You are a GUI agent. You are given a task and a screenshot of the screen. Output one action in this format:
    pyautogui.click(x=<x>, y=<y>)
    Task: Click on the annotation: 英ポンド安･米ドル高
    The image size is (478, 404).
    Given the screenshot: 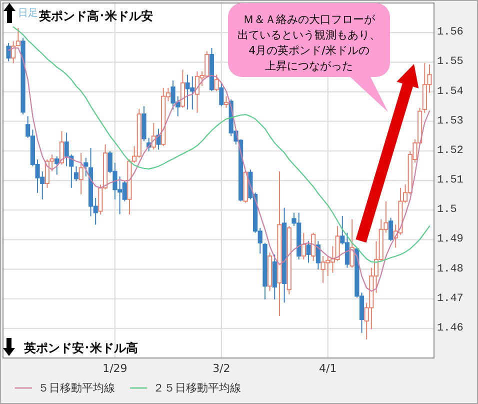 What is the action you would take?
    pyautogui.click(x=80, y=348)
    